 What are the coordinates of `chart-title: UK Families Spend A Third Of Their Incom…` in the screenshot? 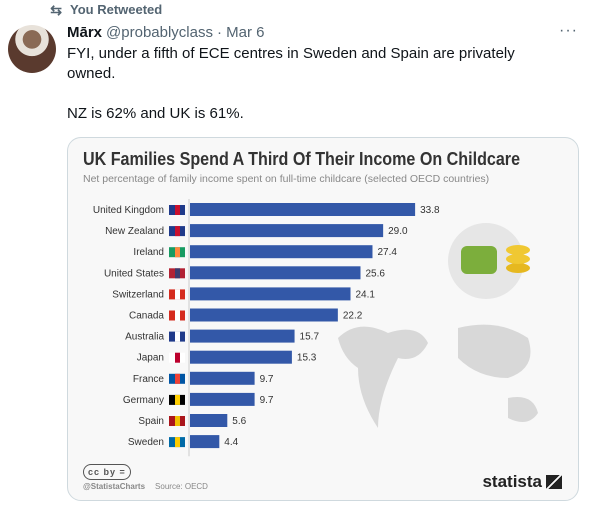 It's located at (302, 158).